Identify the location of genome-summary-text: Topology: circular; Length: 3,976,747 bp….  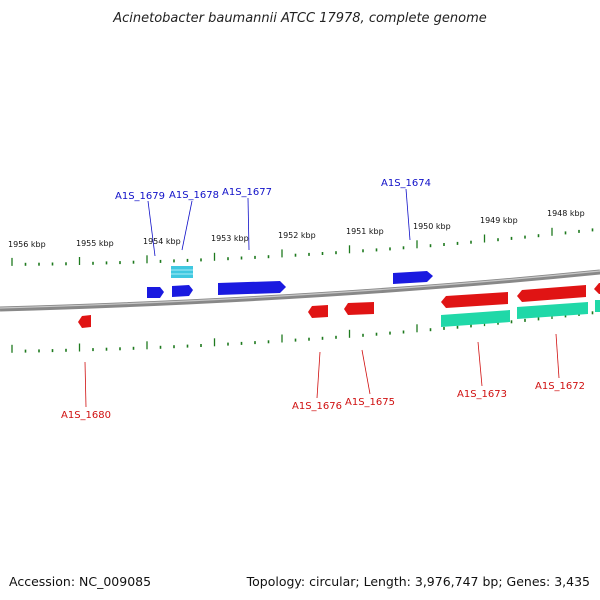
(418, 581).